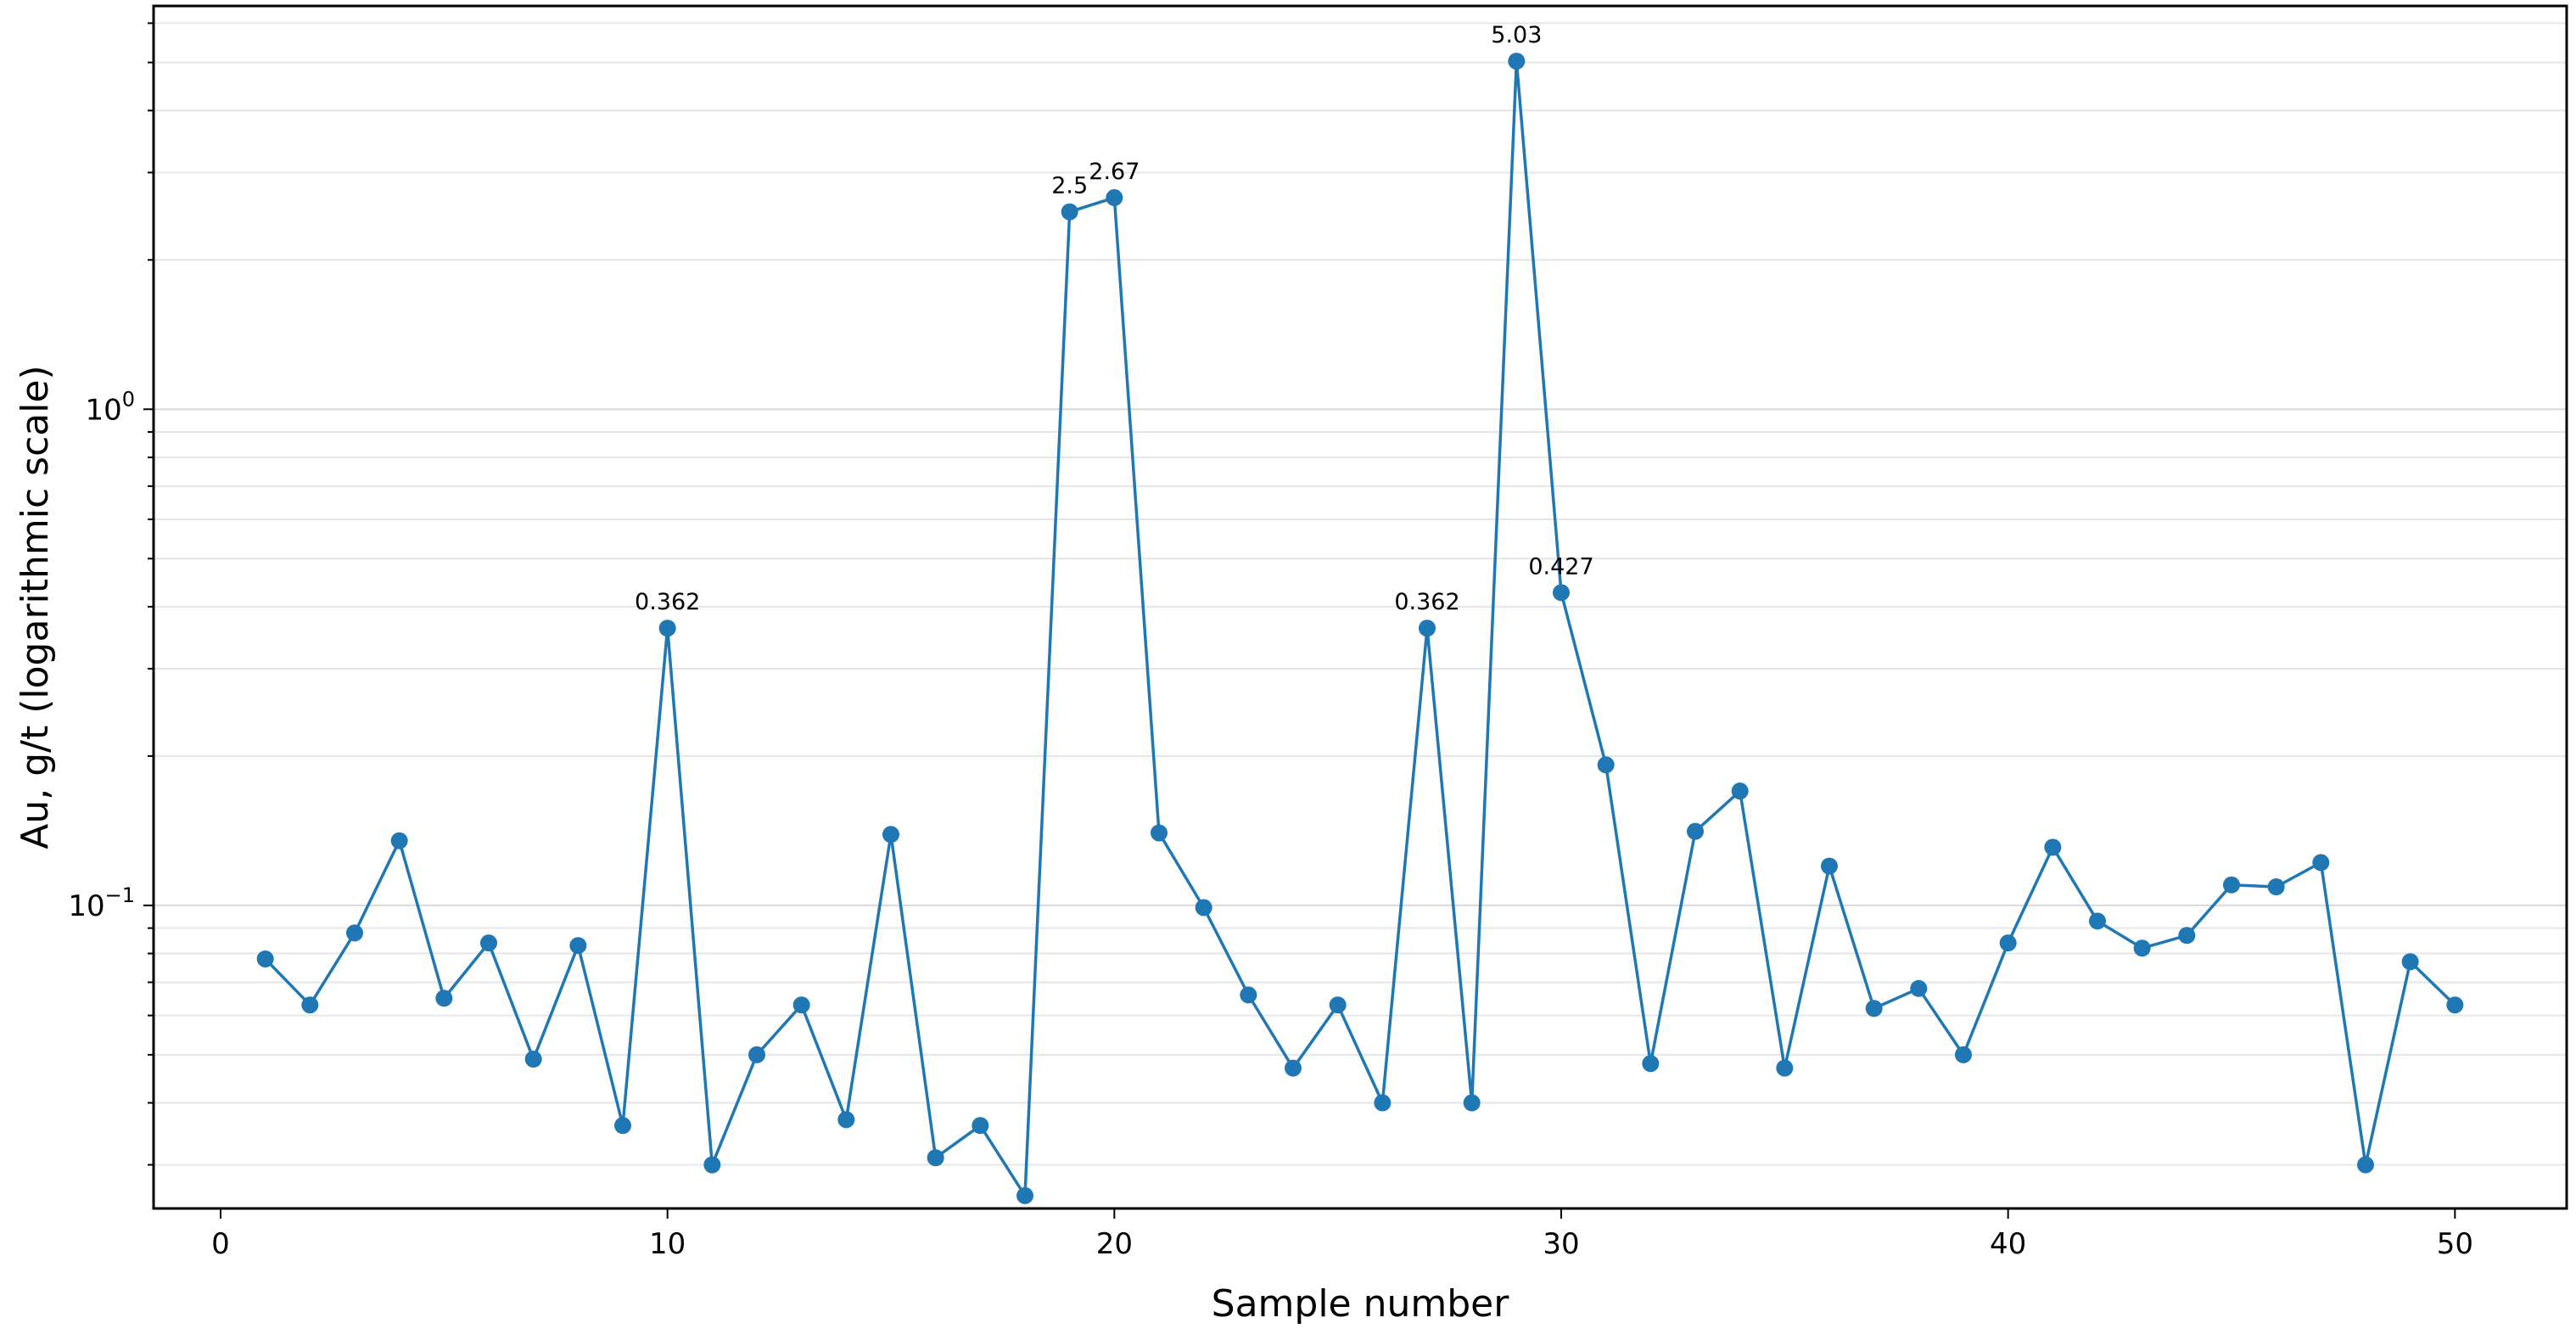 The image size is (2576, 1340). What do you see at coordinates (2008, 1244) in the screenshot?
I see `x-tick-label: 40` at bounding box center [2008, 1244].